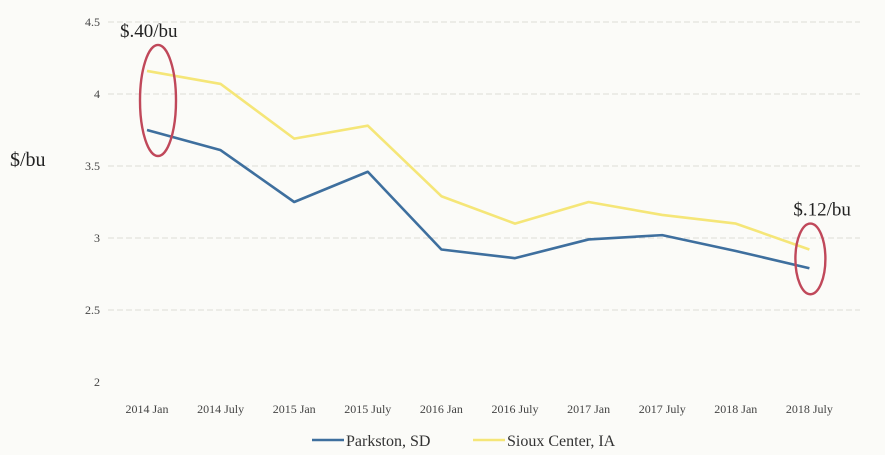 Image resolution: width=885 pixels, height=455 pixels. What do you see at coordinates (514, 409) in the screenshot?
I see `x-tick-label: 2016 July` at bounding box center [514, 409].